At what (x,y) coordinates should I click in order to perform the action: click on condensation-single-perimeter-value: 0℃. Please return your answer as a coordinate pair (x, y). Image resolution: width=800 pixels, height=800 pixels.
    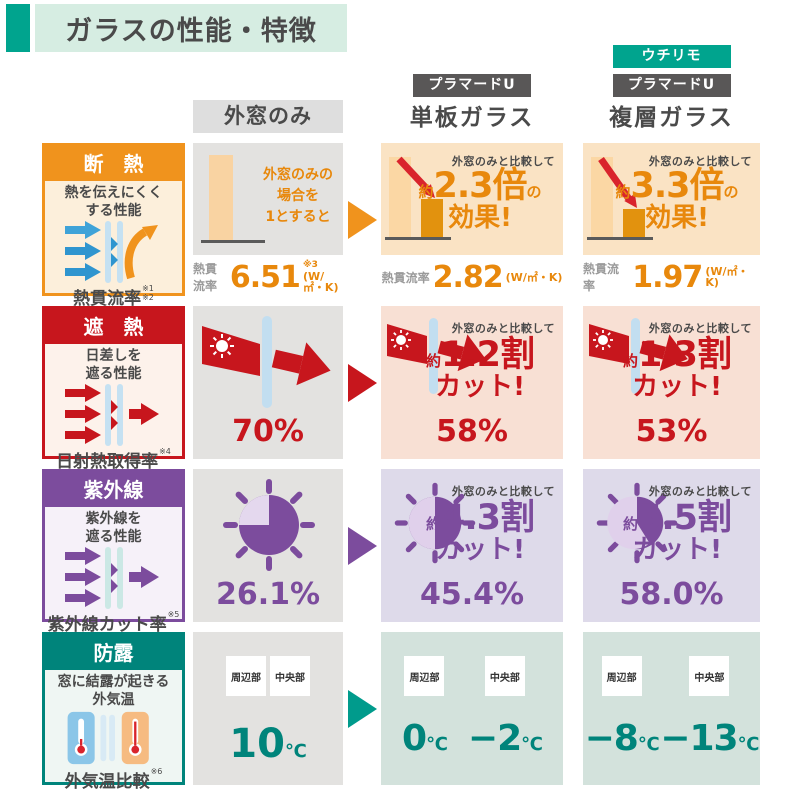
    Looking at the image, I should click on (425, 738).